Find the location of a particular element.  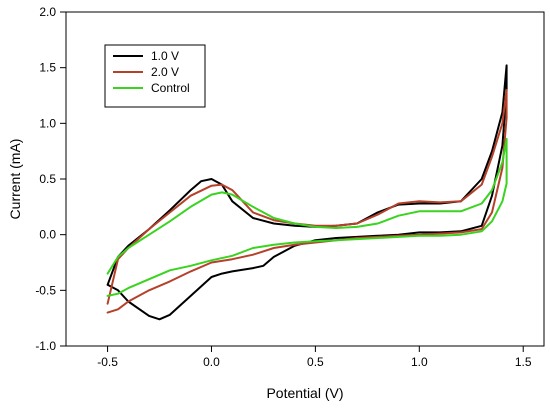

y-tick-label: 0.0 is located at coordinates (47, 235).